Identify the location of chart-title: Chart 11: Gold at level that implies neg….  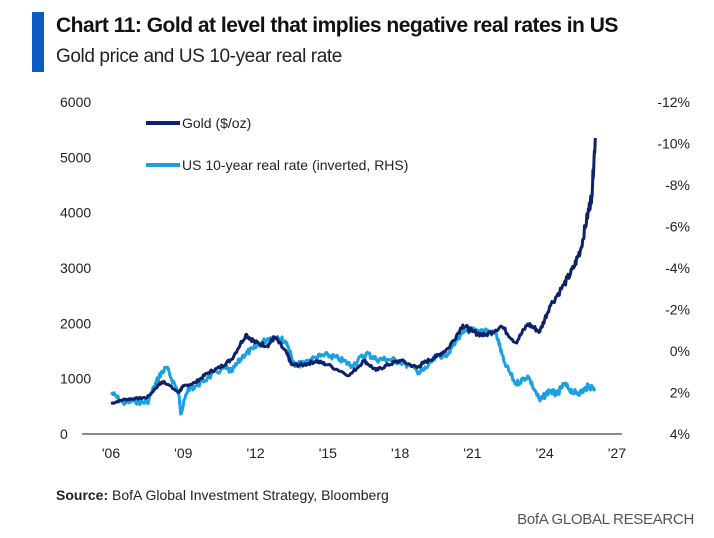
(337, 25).